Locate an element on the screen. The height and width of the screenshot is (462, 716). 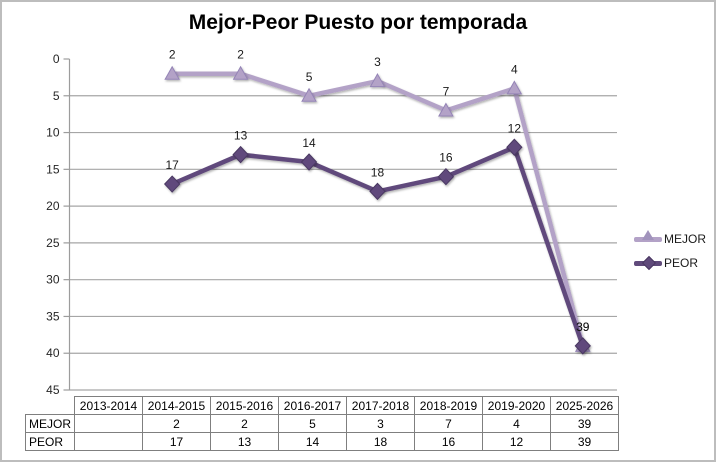
legend-item-mejor: MEJOR is located at coordinates (670, 237).